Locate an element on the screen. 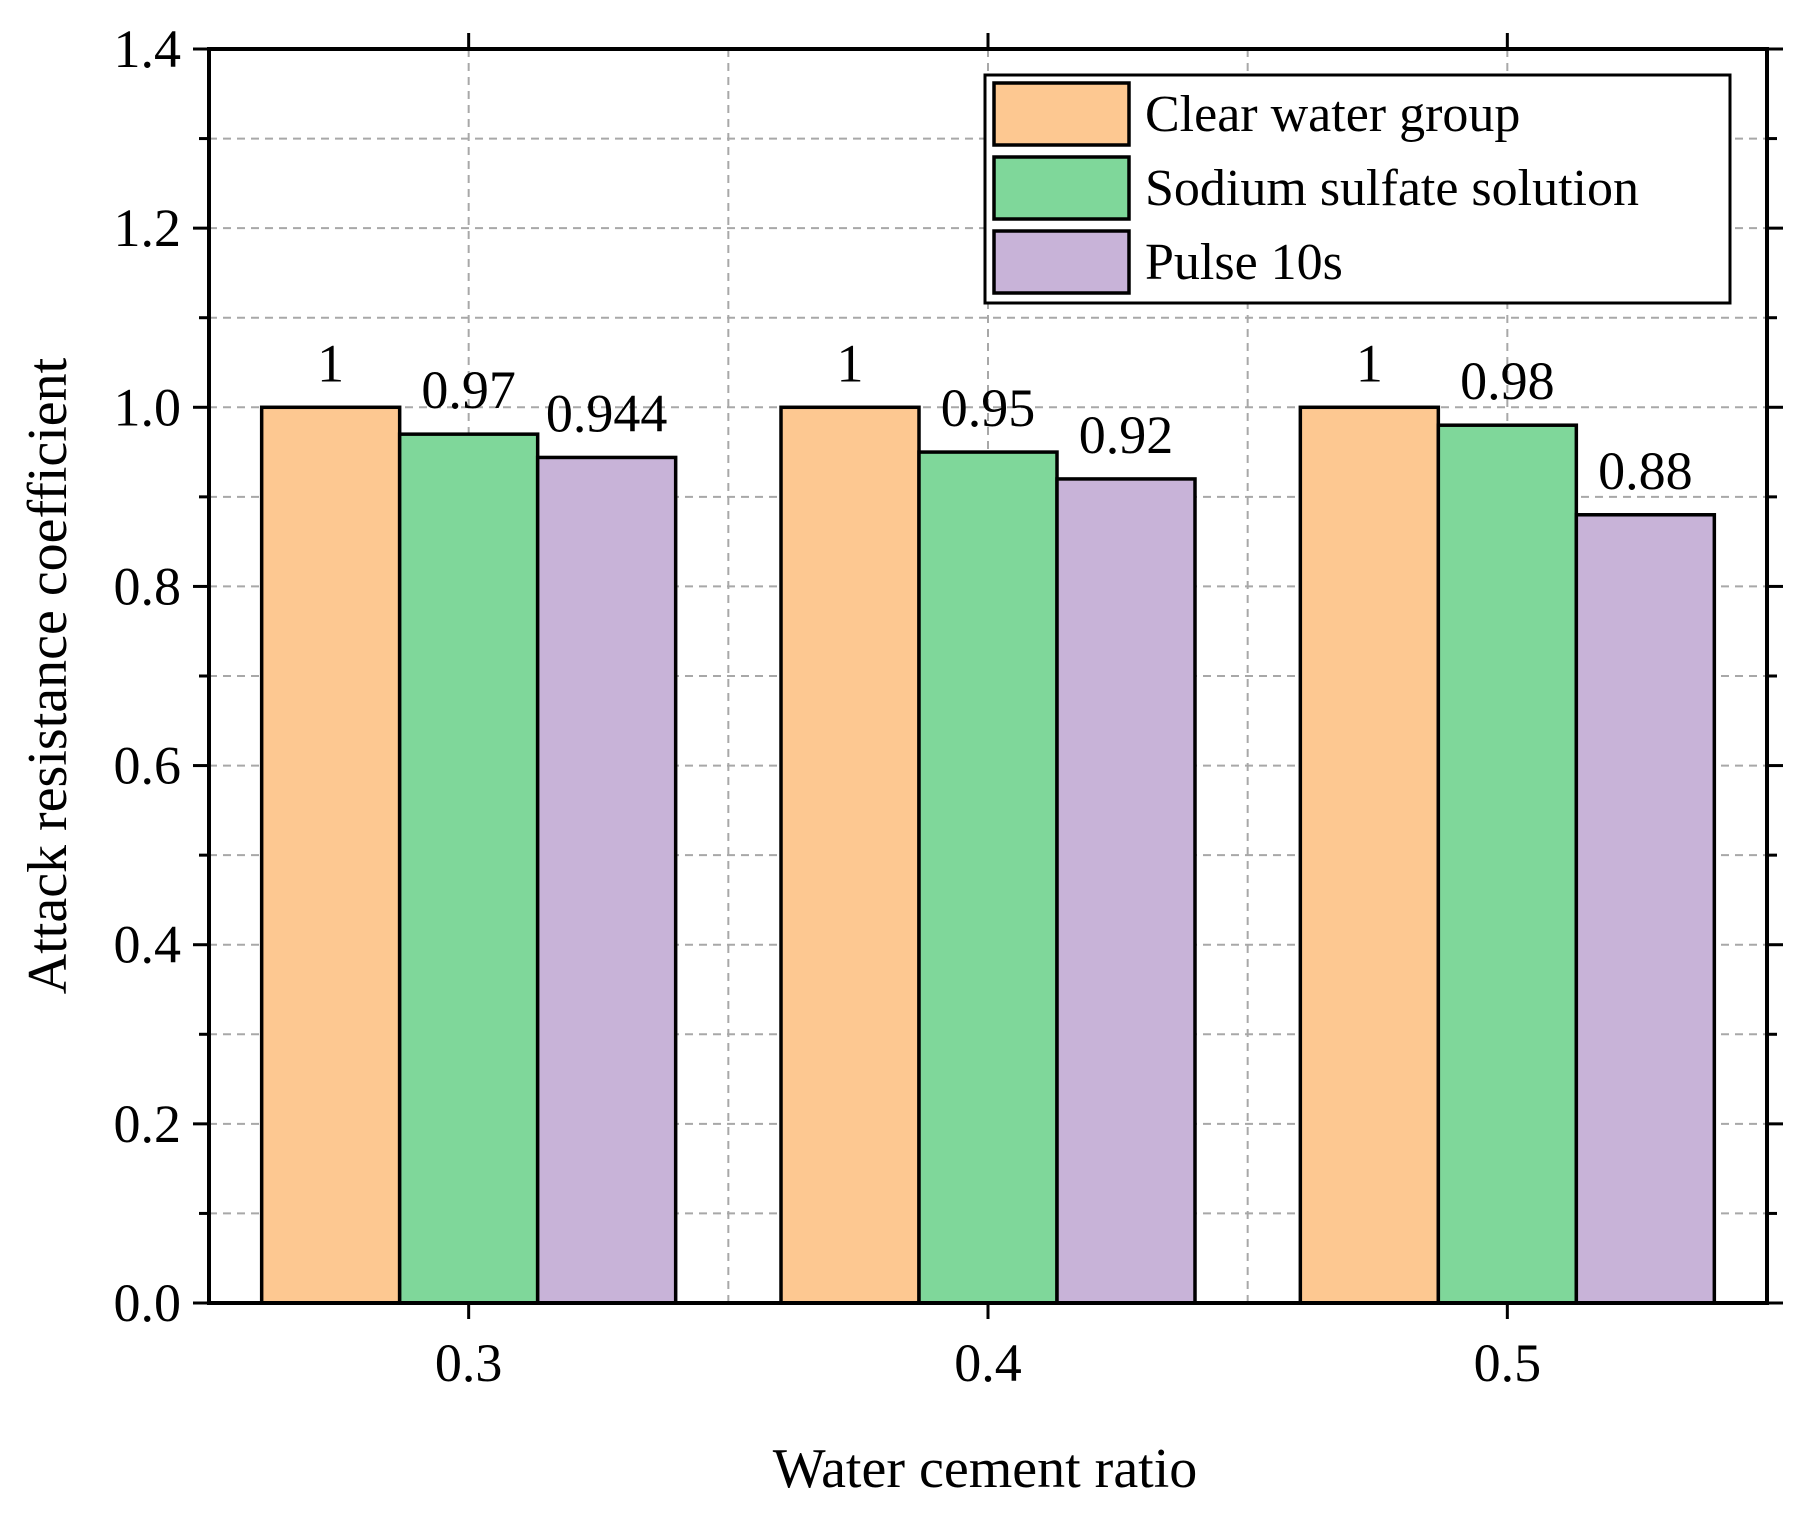 The height and width of the screenshot is (1517, 1793). data-label: 0.98 is located at coordinates (1507, 381).